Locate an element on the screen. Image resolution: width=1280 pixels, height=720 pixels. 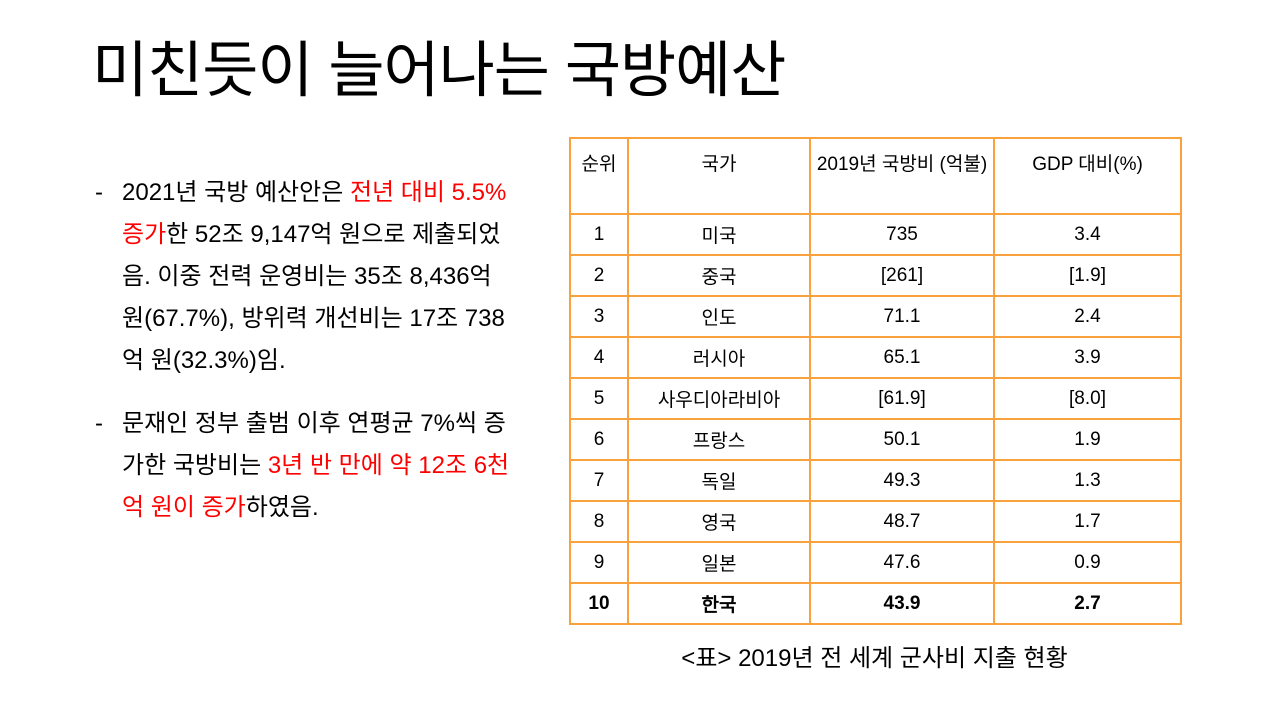
country-cell: 인도 is located at coordinates (719, 316).